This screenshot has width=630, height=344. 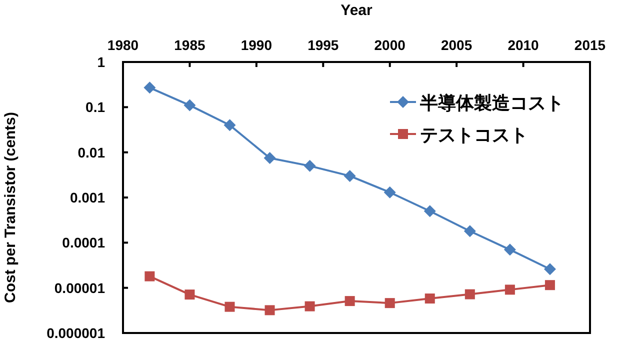 I want to click on legend-label: 半導体製造コスト, so click(x=491, y=103).